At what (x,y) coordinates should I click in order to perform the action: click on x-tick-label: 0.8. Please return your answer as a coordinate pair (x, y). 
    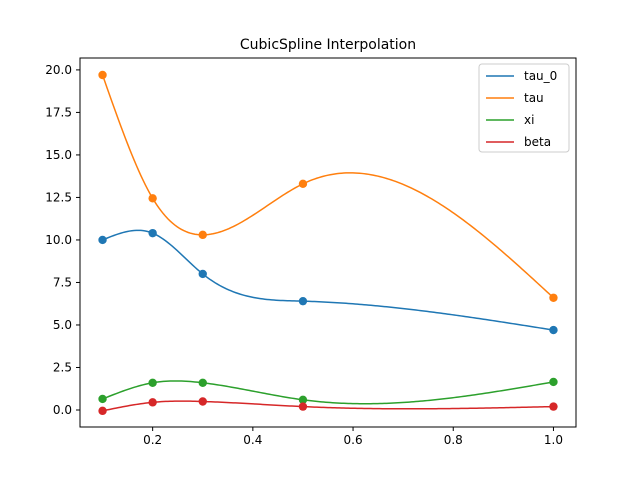
    Looking at the image, I should click on (453, 440).